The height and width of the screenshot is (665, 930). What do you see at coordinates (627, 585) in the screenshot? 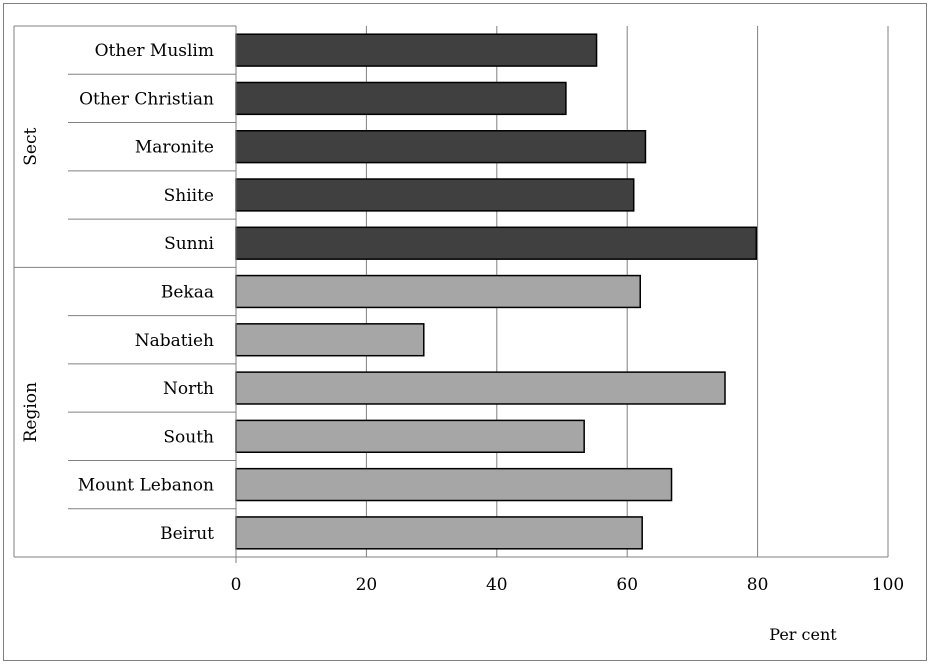
I see `x-tick-label: 60` at bounding box center [627, 585].